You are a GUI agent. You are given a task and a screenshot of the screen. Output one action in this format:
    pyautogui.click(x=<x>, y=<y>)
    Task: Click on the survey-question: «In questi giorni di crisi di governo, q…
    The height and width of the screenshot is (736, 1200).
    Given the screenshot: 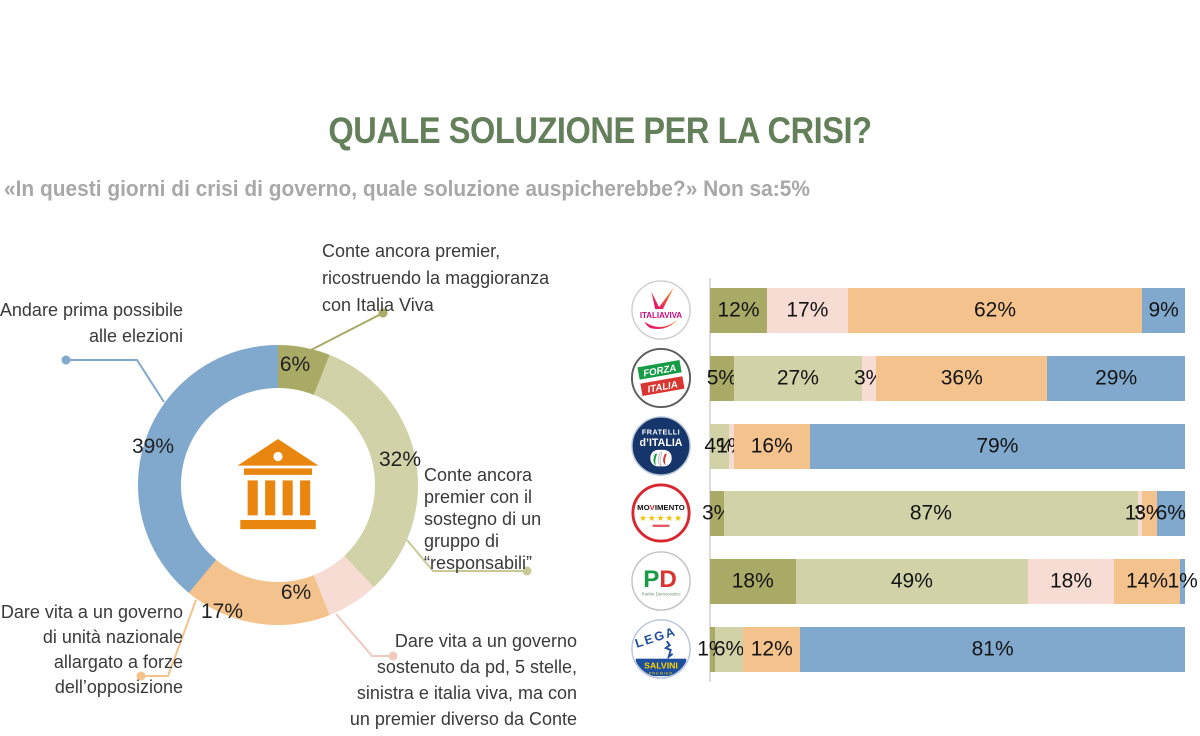 What is the action you would take?
    pyautogui.click(x=407, y=188)
    